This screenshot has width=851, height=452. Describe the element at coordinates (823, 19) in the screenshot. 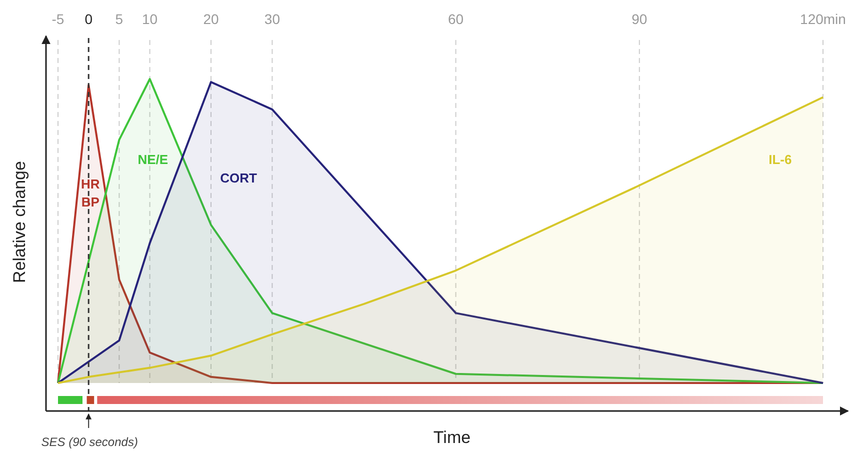

I see `x-tick-label: 120min` at that location.